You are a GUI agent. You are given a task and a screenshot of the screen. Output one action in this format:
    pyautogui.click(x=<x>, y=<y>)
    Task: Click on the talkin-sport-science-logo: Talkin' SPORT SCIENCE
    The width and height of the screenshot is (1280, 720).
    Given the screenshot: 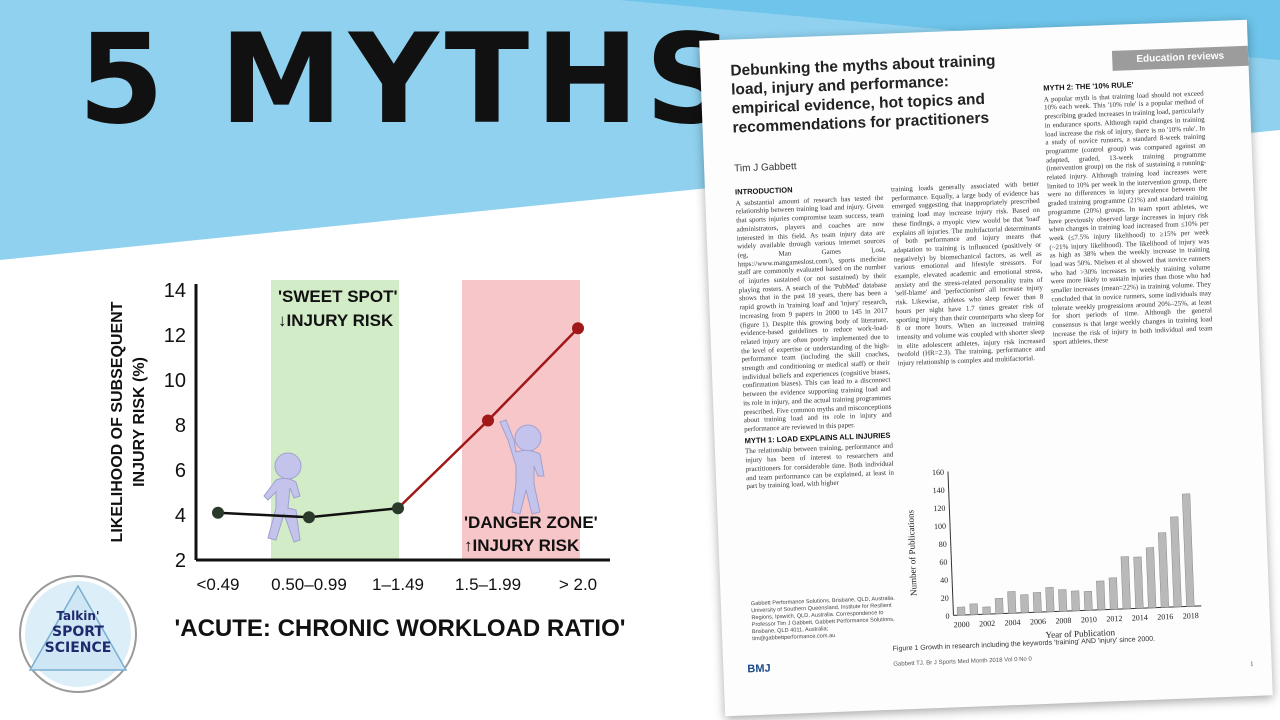 What is the action you would take?
    pyautogui.click(x=78, y=634)
    